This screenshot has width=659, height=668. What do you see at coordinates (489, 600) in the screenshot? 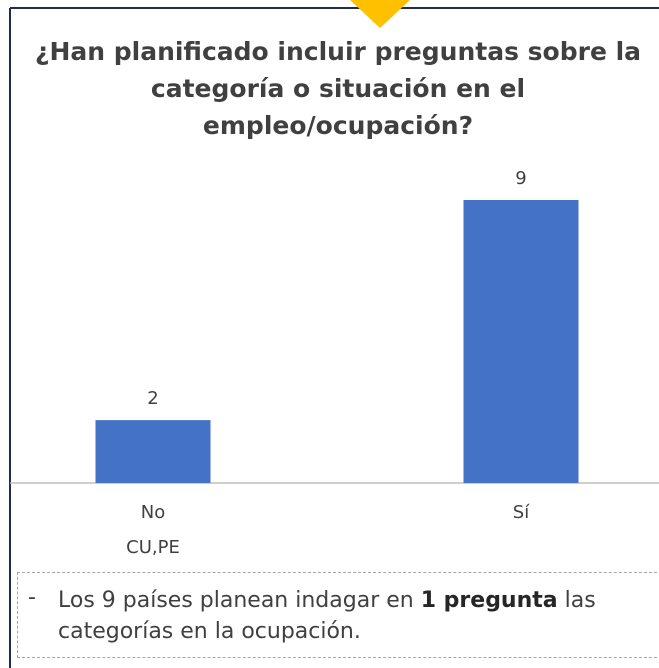
I see `note-bold: 1 pregunta` at bounding box center [489, 600].